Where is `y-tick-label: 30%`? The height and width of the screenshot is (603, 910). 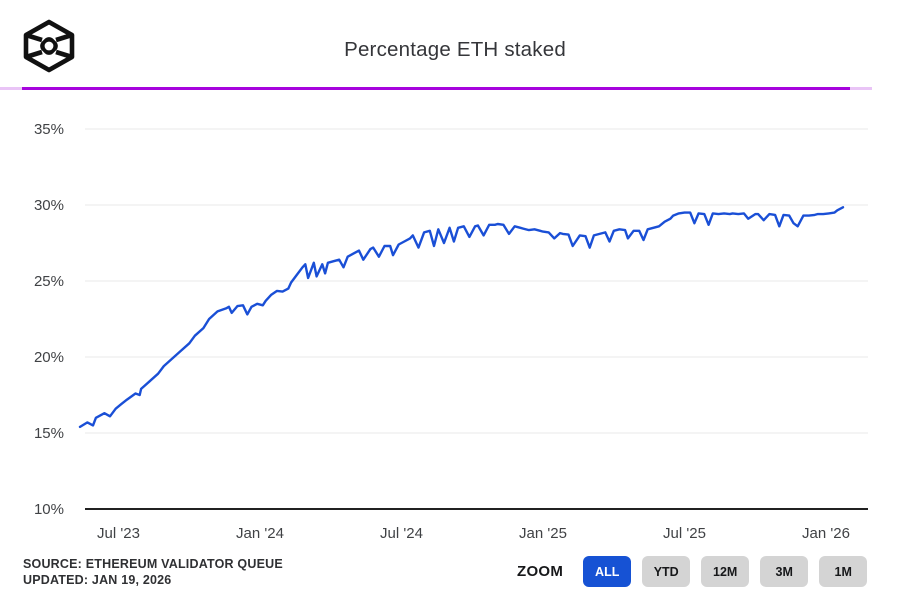 y-tick-label: 30% is located at coordinates (49, 205).